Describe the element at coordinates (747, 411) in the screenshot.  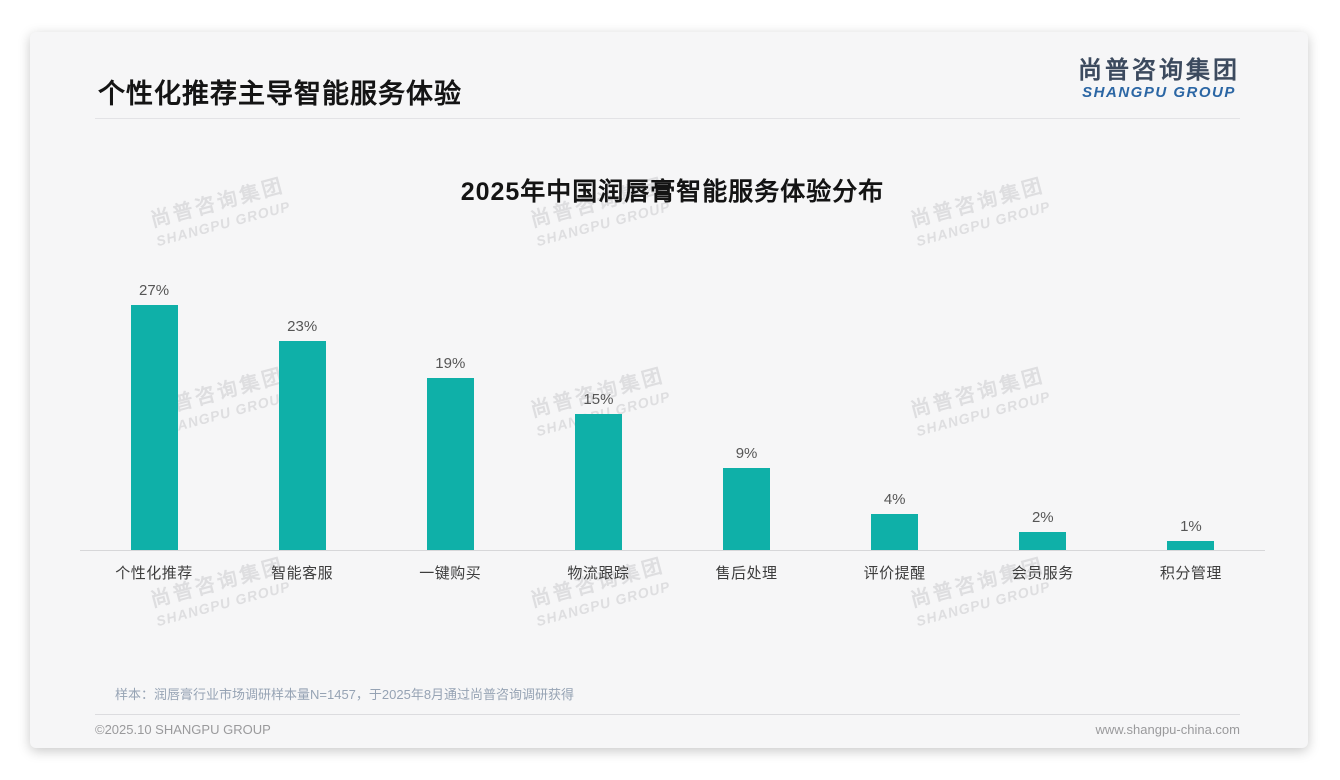
I see `bar-column: 9%` at that location.